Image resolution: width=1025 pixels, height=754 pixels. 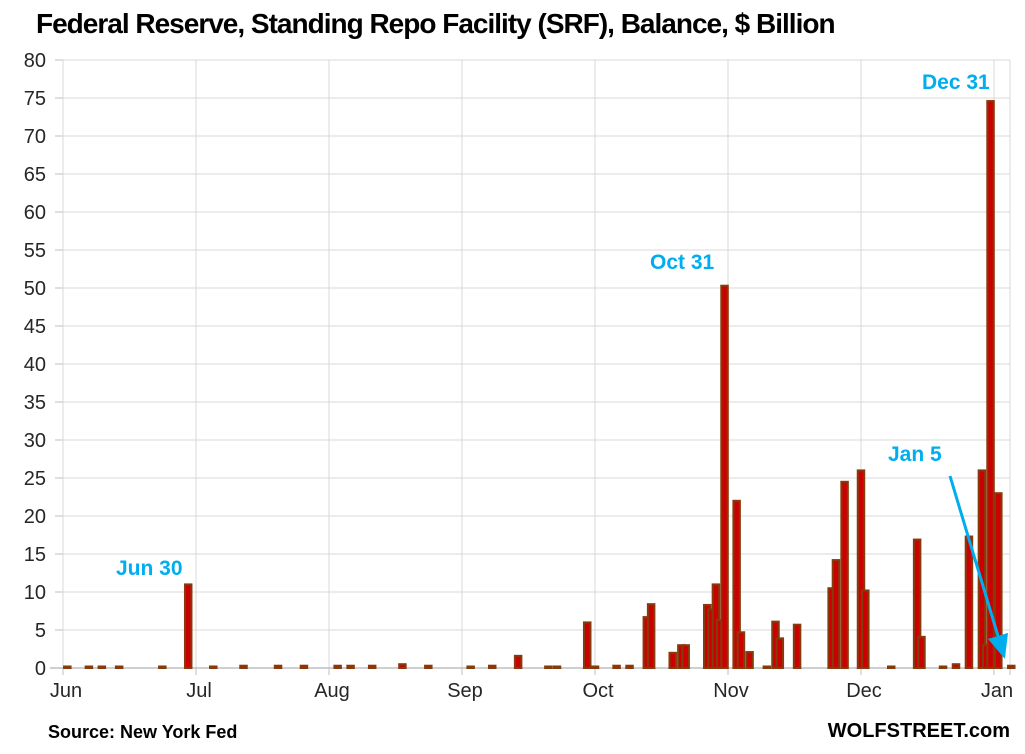 I want to click on y-axis-label: 75, so click(x=35, y=99).